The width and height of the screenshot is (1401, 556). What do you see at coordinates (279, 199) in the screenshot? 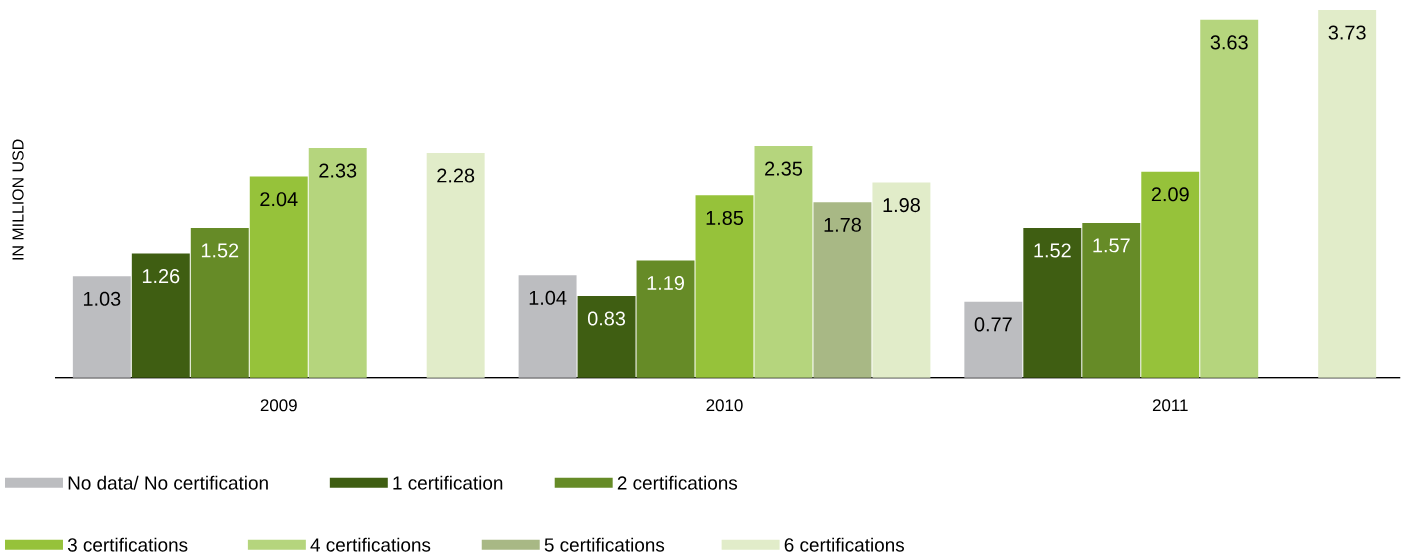
I see `data-label: 2.04` at bounding box center [279, 199].